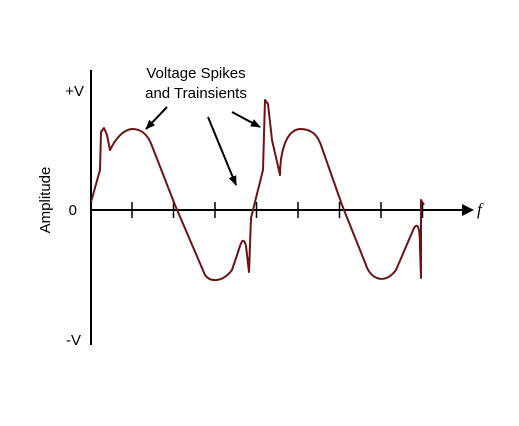 The width and height of the screenshot is (519, 426). I want to click on y-top-label: +V, so click(74, 91).